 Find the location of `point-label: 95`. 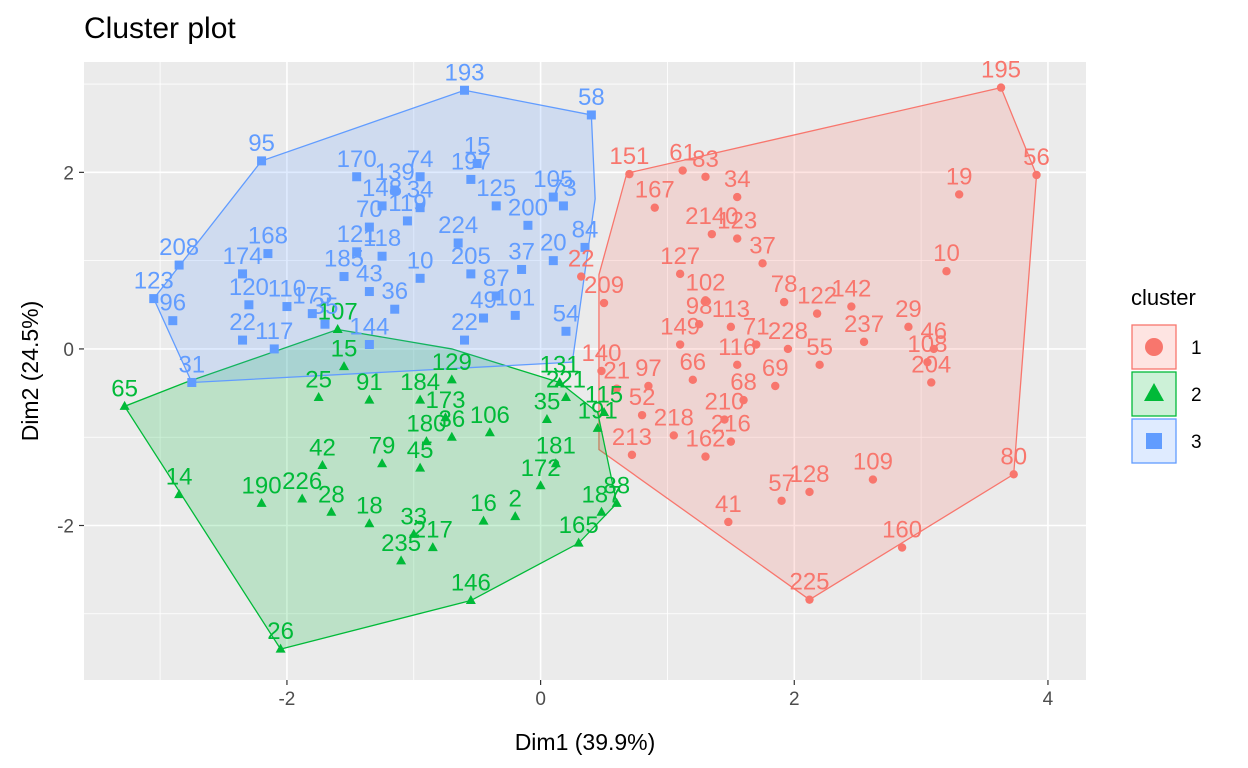

point-label: 95 is located at coordinates (261, 143).